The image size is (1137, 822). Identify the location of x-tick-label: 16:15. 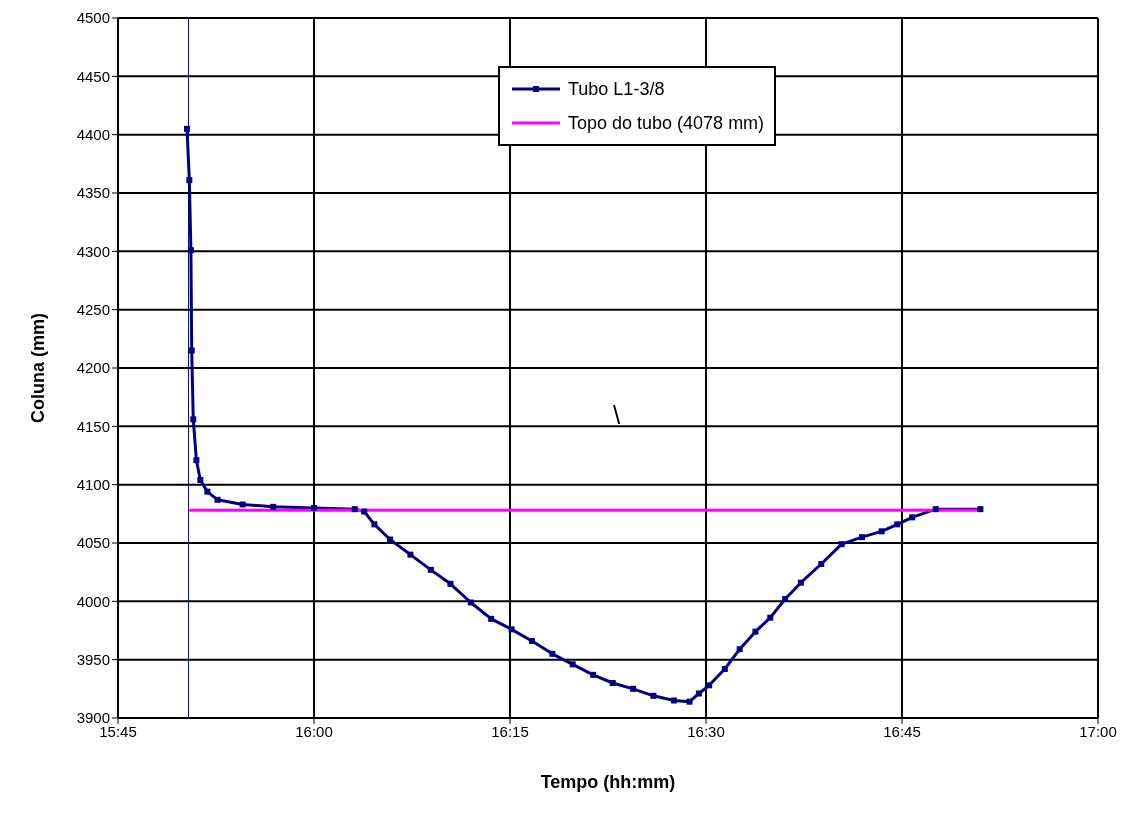
(510, 731).